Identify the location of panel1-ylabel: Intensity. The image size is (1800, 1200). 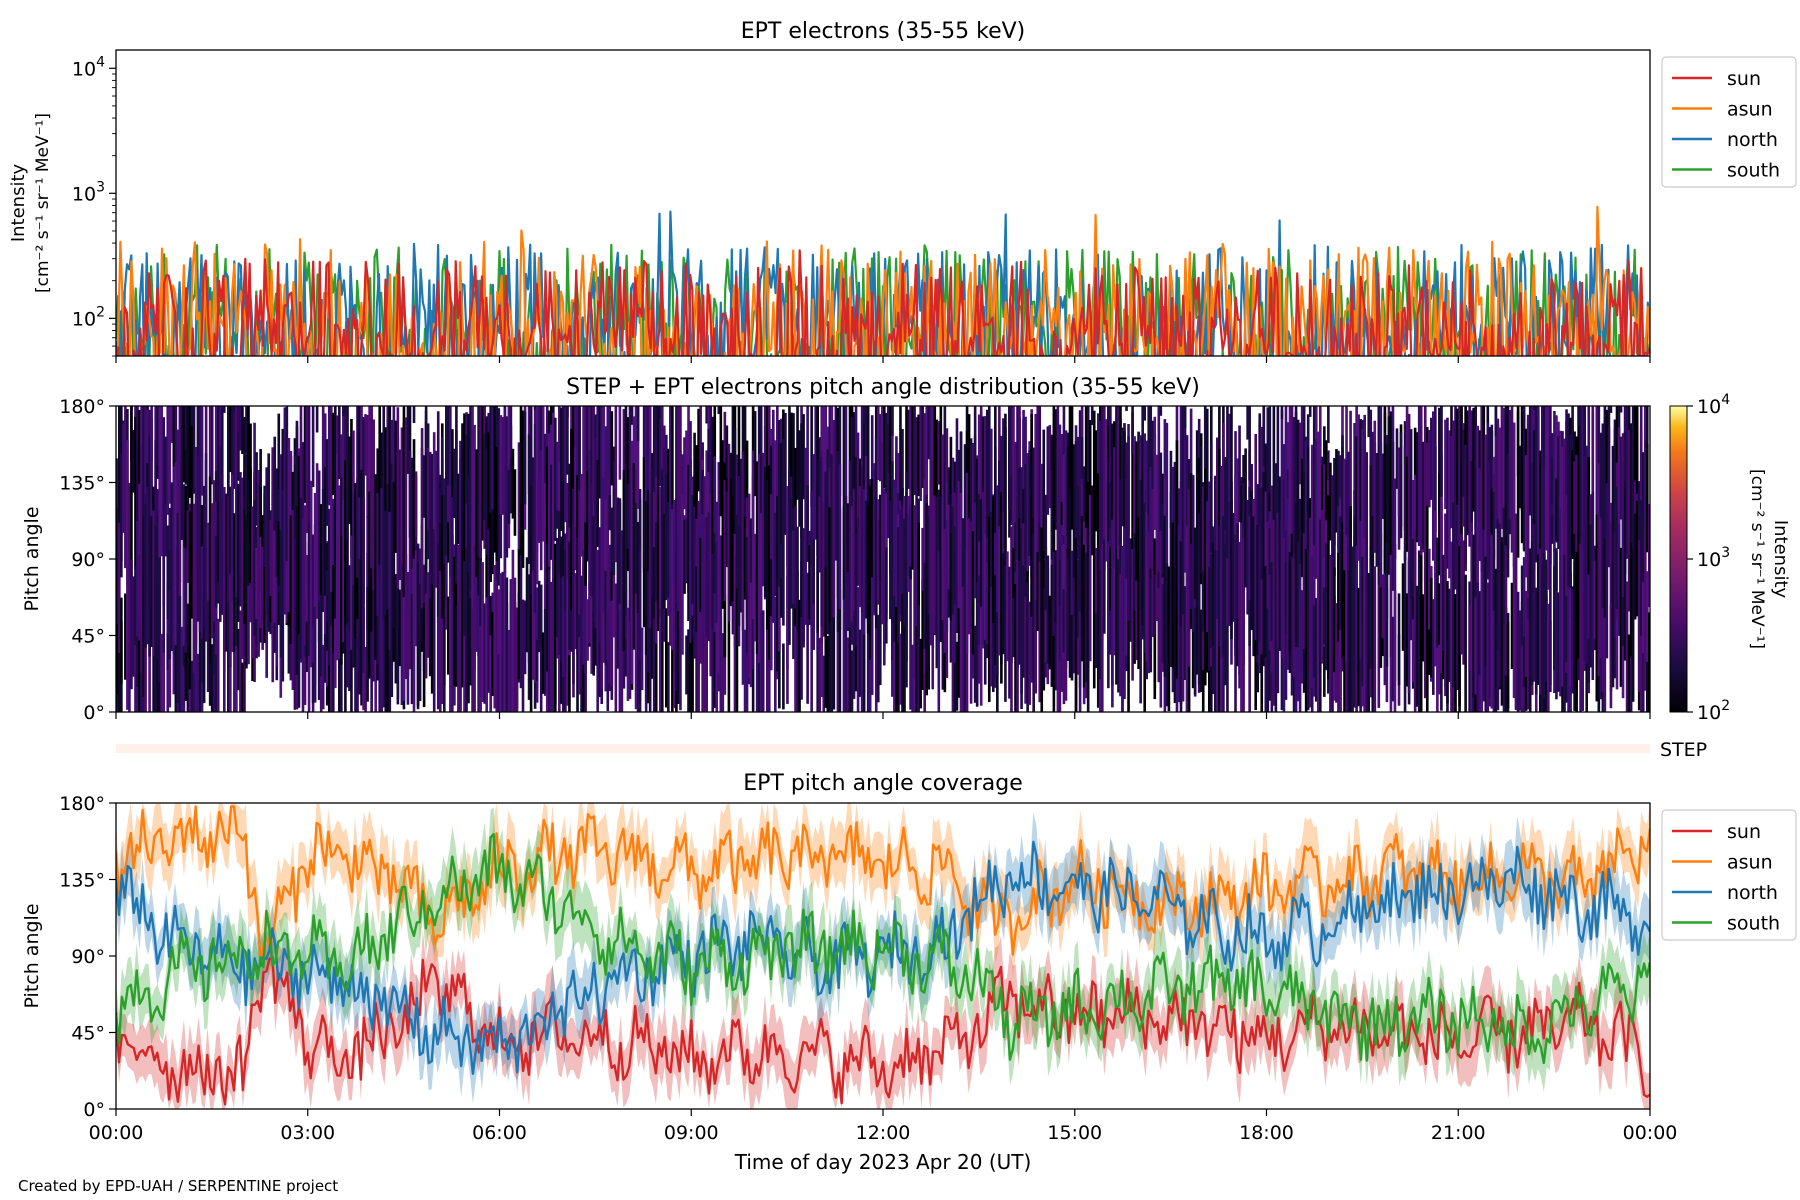
(18, 202).